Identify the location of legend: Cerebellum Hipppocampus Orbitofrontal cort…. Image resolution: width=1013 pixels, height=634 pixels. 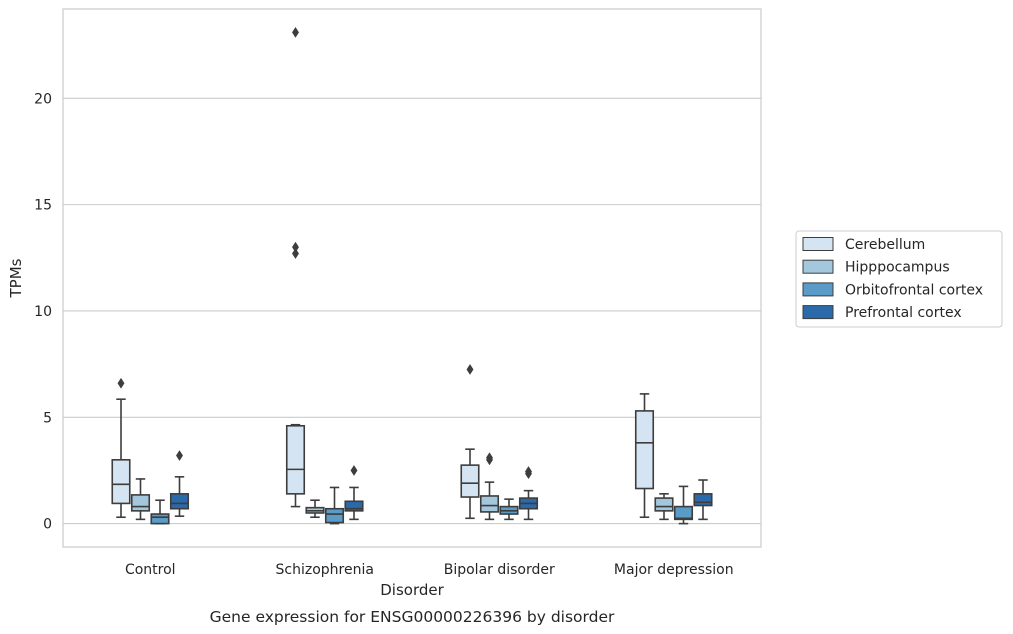
(899, 279).